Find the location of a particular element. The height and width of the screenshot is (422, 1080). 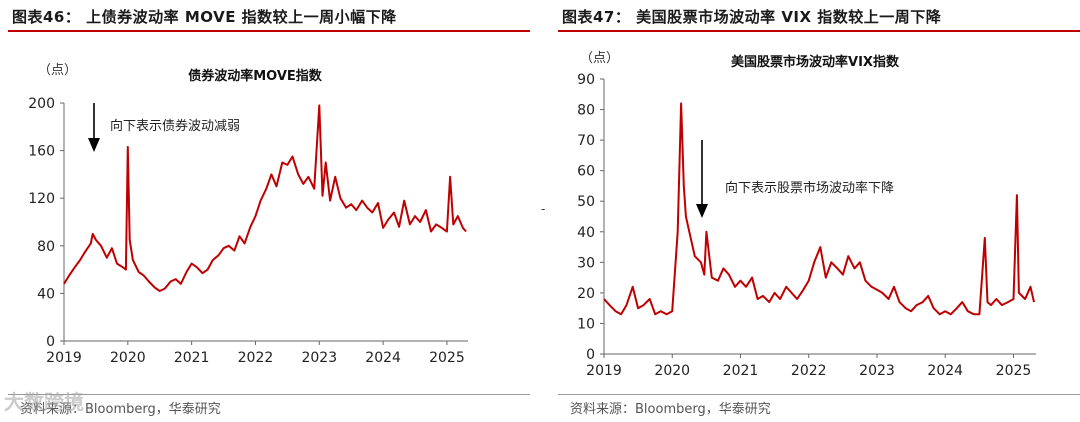

y-tick-label: 160 is located at coordinates (41, 152).